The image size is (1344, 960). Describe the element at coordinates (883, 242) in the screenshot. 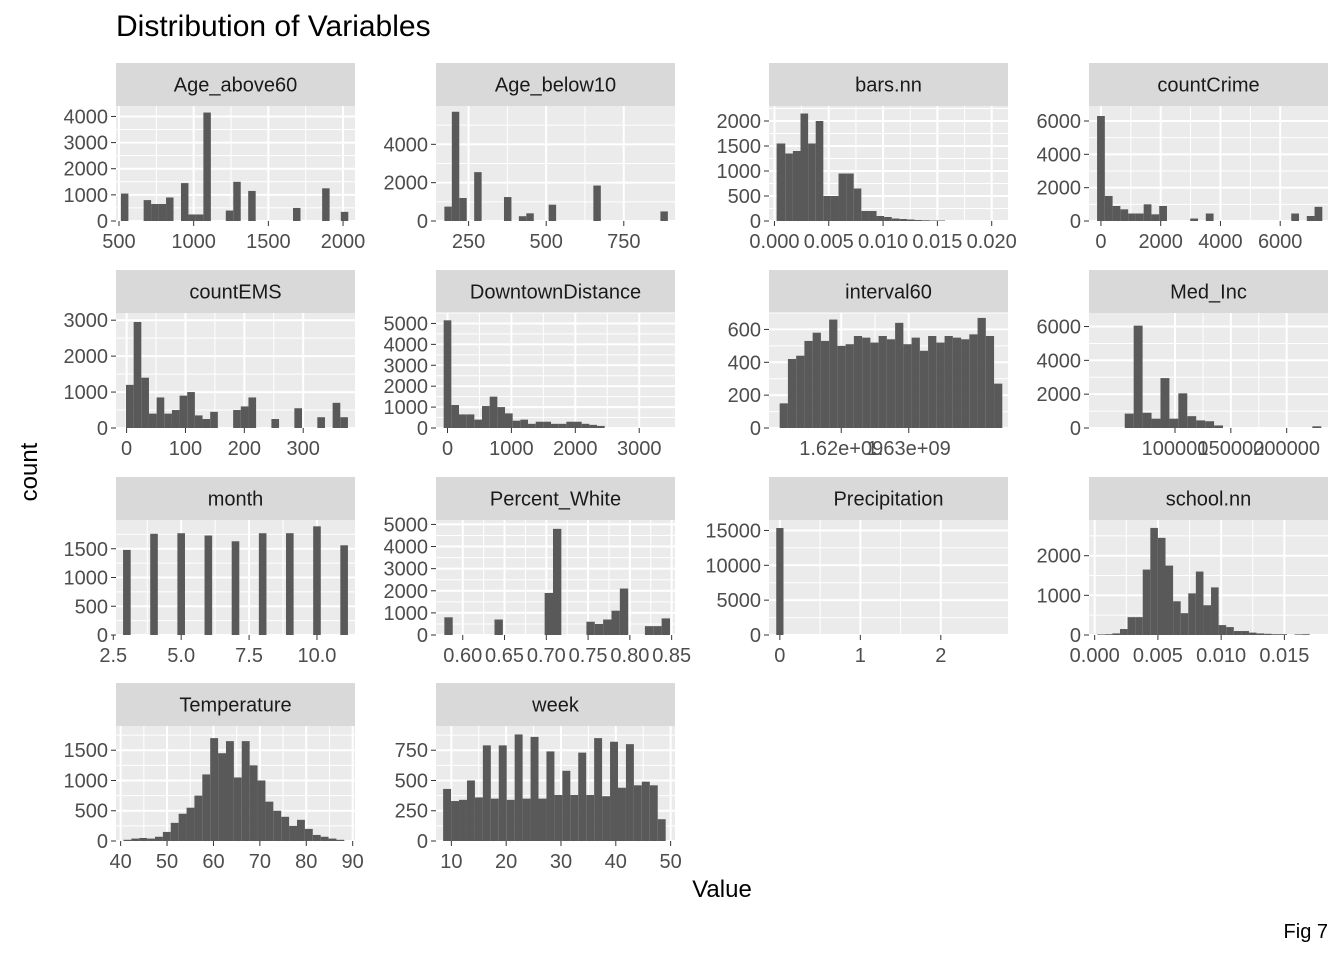

I see `x-tick-label: 0.010` at that location.